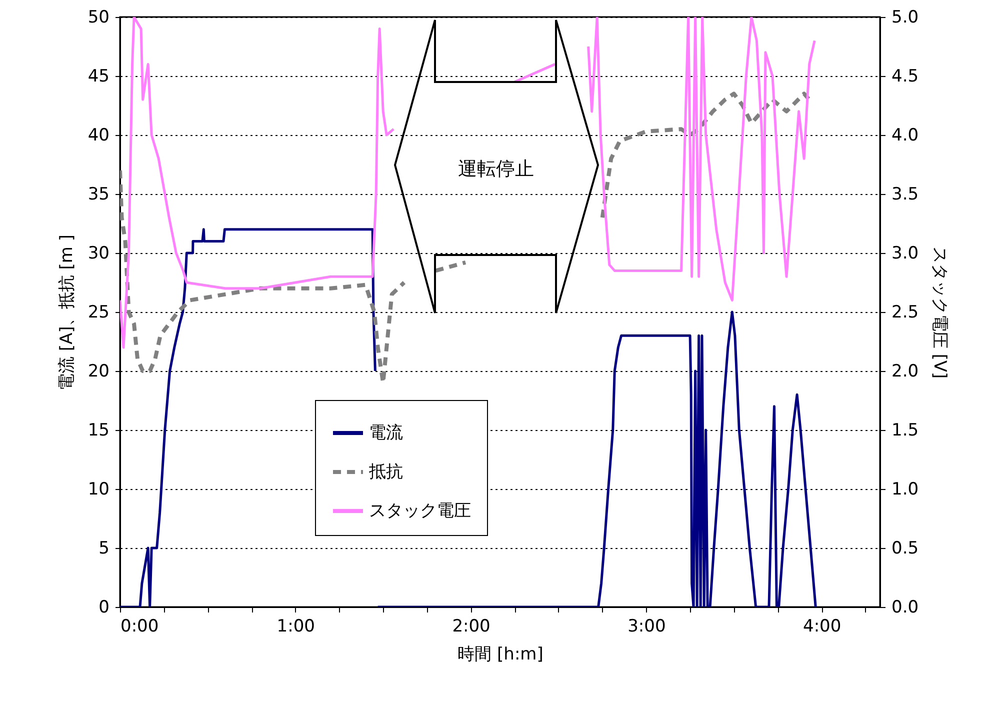 This screenshot has width=991, height=703. What do you see at coordinates (905, 490) in the screenshot?
I see `y2-tick-label: 1.0` at bounding box center [905, 490].